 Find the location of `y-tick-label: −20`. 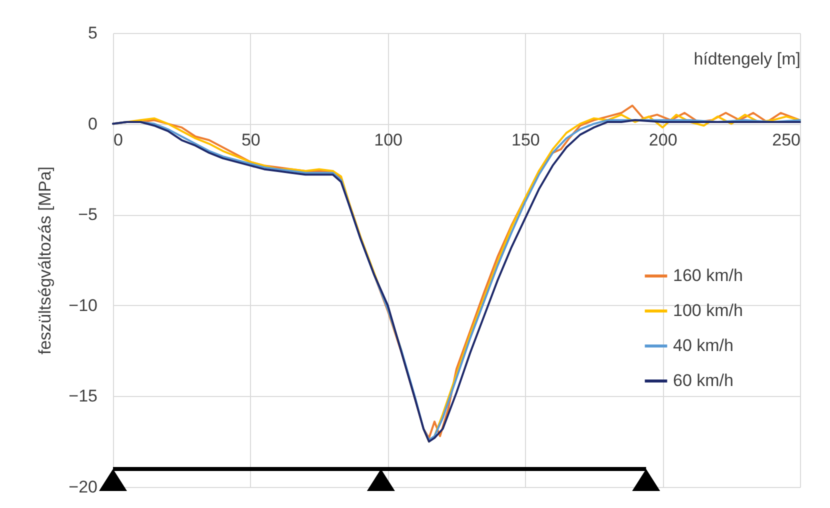

y-tick-label: −20 is located at coordinates (83, 487).